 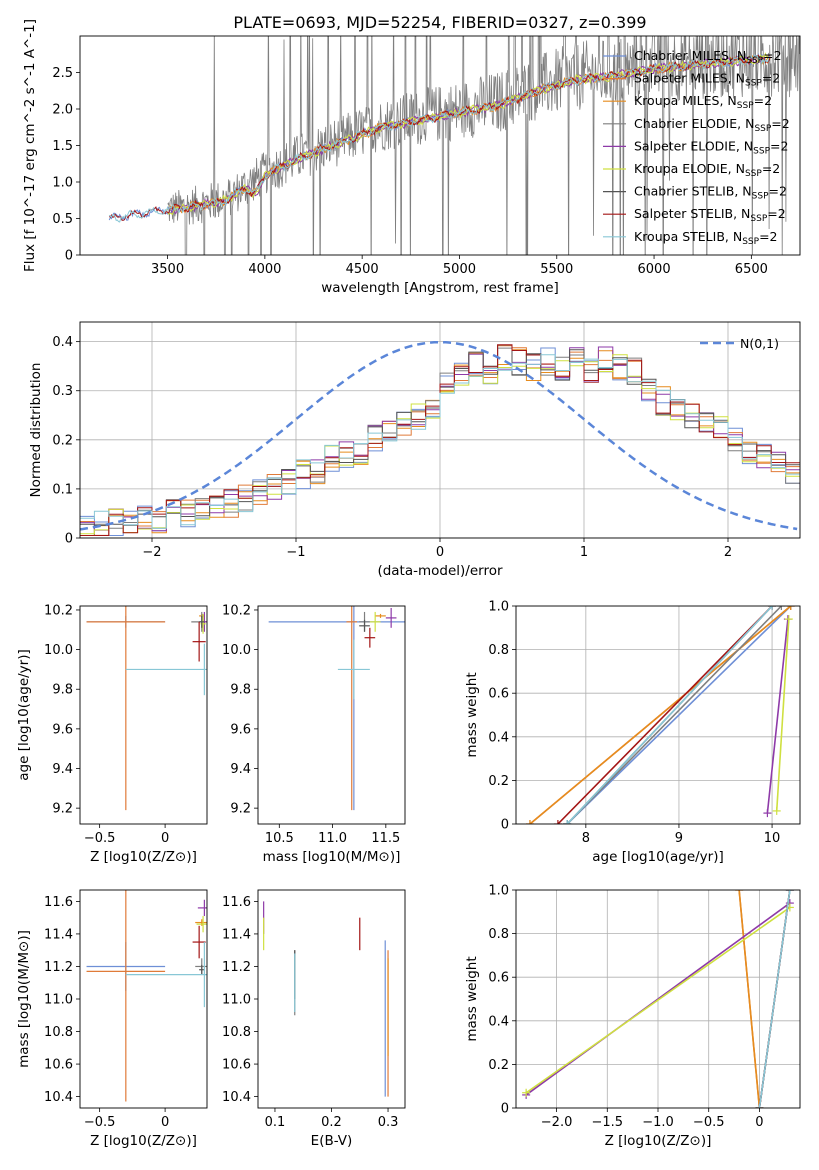 What do you see at coordinates (707, 170) in the screenshot?
I see `legend-label: Kroupa ELODIE, NSSP=2` at bounding box center [707, 170].